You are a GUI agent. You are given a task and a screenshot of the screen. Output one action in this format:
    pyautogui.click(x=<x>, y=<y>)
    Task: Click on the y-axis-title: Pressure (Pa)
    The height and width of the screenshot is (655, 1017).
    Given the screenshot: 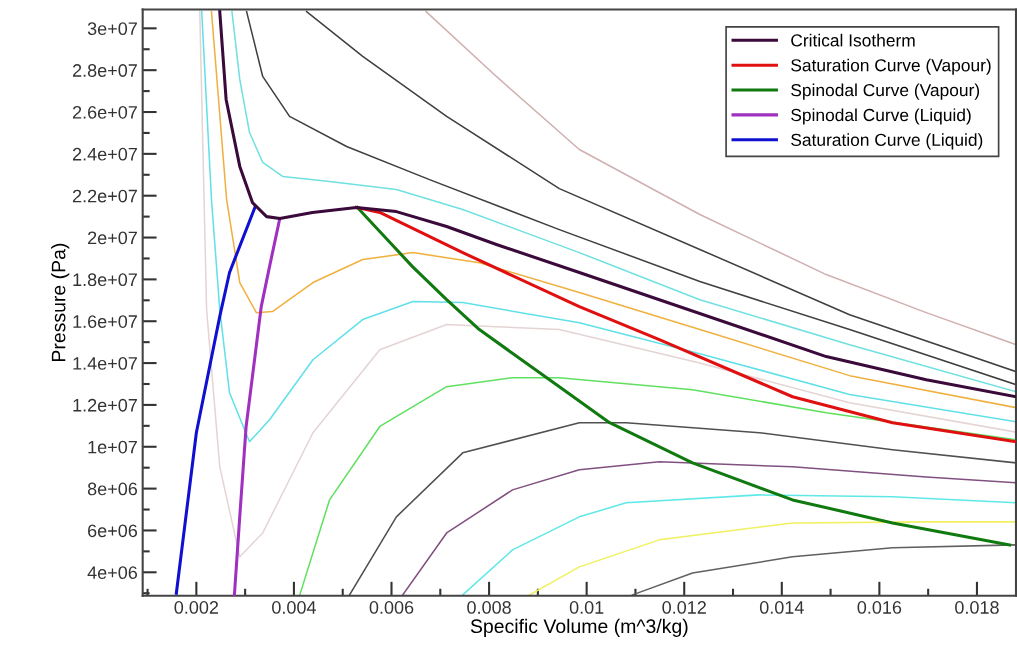 What is the action you would take?
    pyautogui.click(x=60, y=302)
    